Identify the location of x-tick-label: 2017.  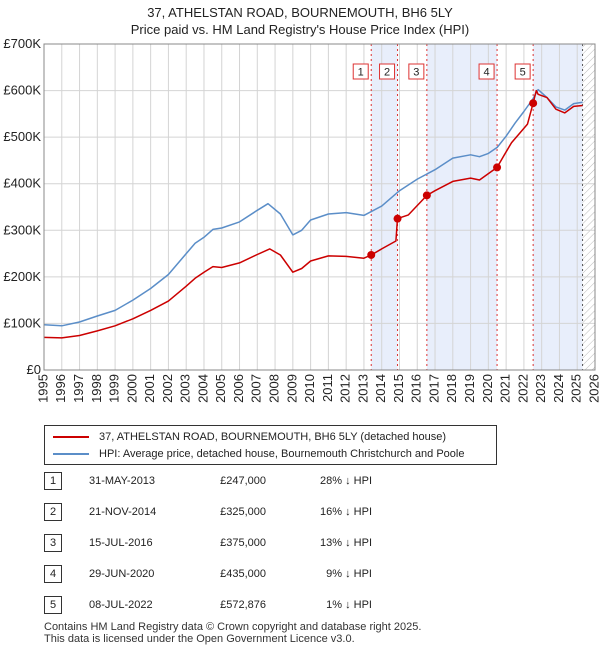
(433, 388).